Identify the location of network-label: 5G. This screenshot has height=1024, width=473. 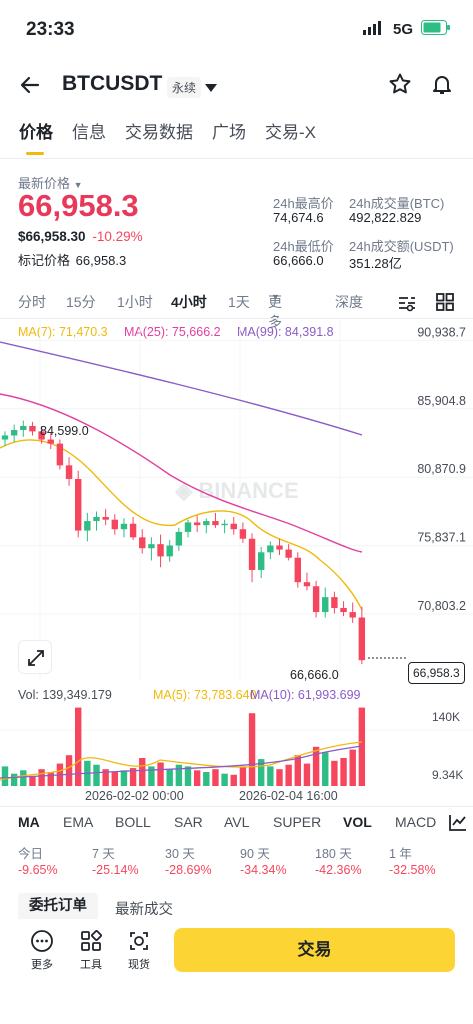
(402, 29).